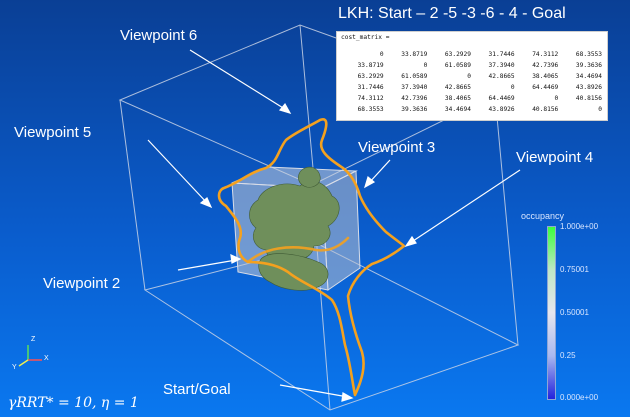 Image resolution: width=630 pixels, height=417 pixels. I want to click on occupancy-voxels, so click(294, 228).